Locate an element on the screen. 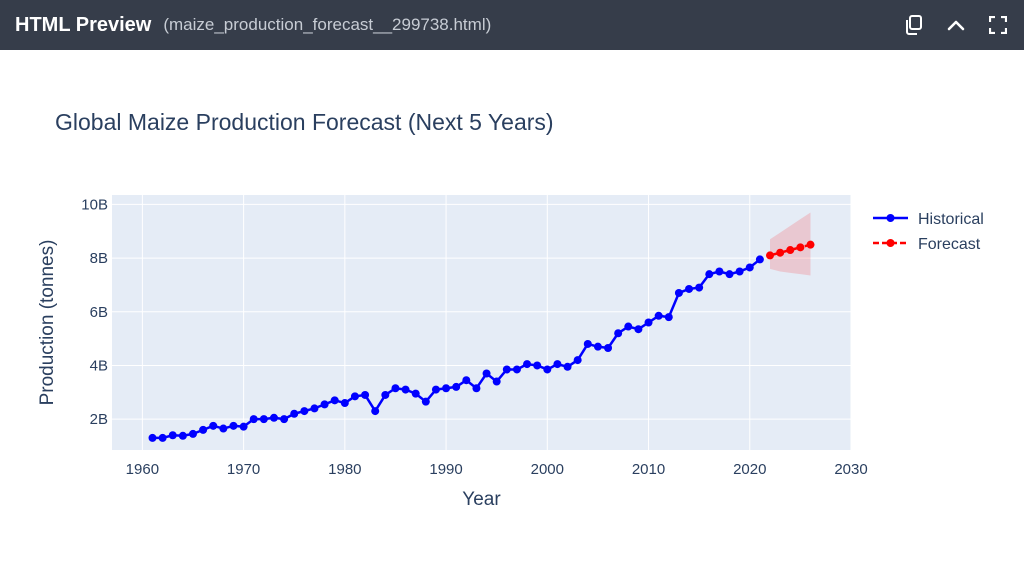 Image resolution: width=1024 pixels, height=565 pixels. x-tick-label: 2010 is located at coordinates (648, 469).